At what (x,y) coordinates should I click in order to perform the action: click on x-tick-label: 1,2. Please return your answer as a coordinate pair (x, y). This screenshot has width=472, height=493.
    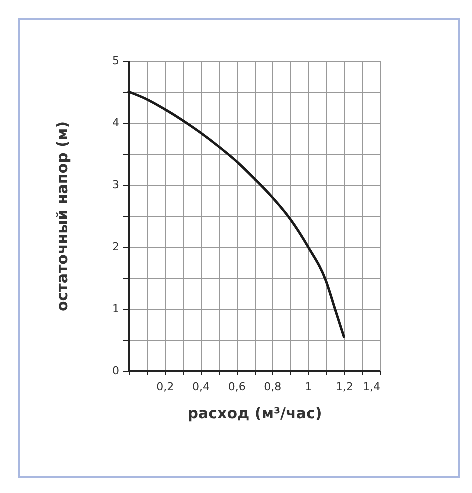
    Looking at the image, I should click on (345, 387).